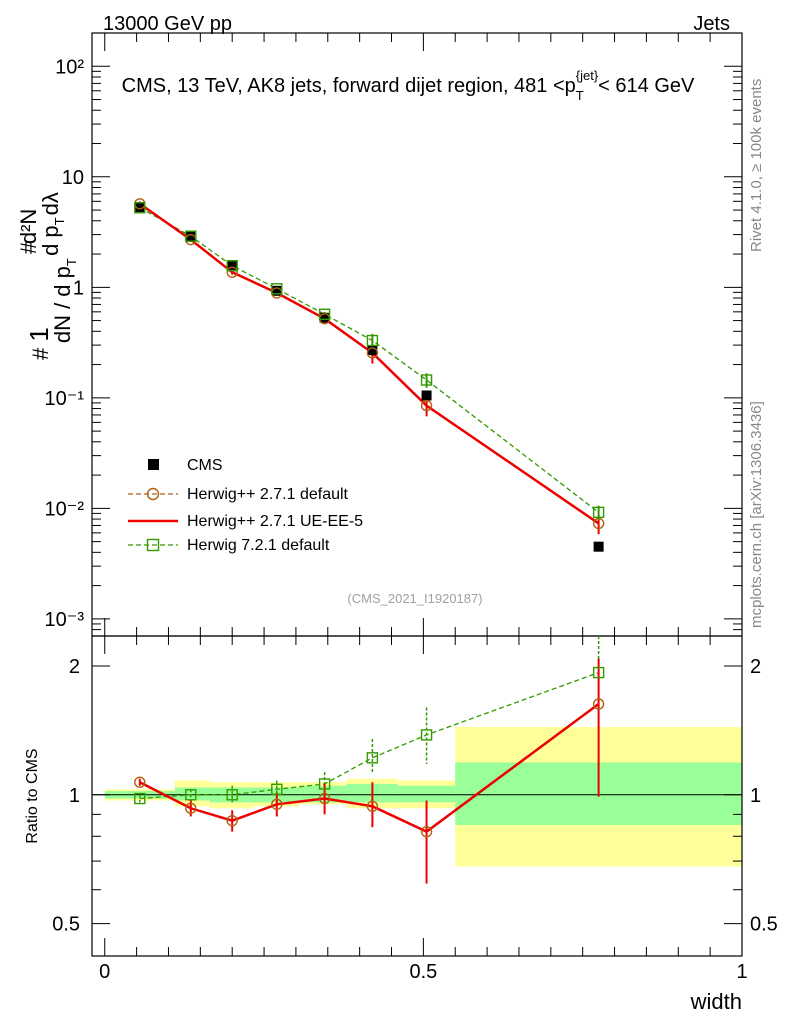  I want to click on ytitle-one-over: 1, so click(39, 334).